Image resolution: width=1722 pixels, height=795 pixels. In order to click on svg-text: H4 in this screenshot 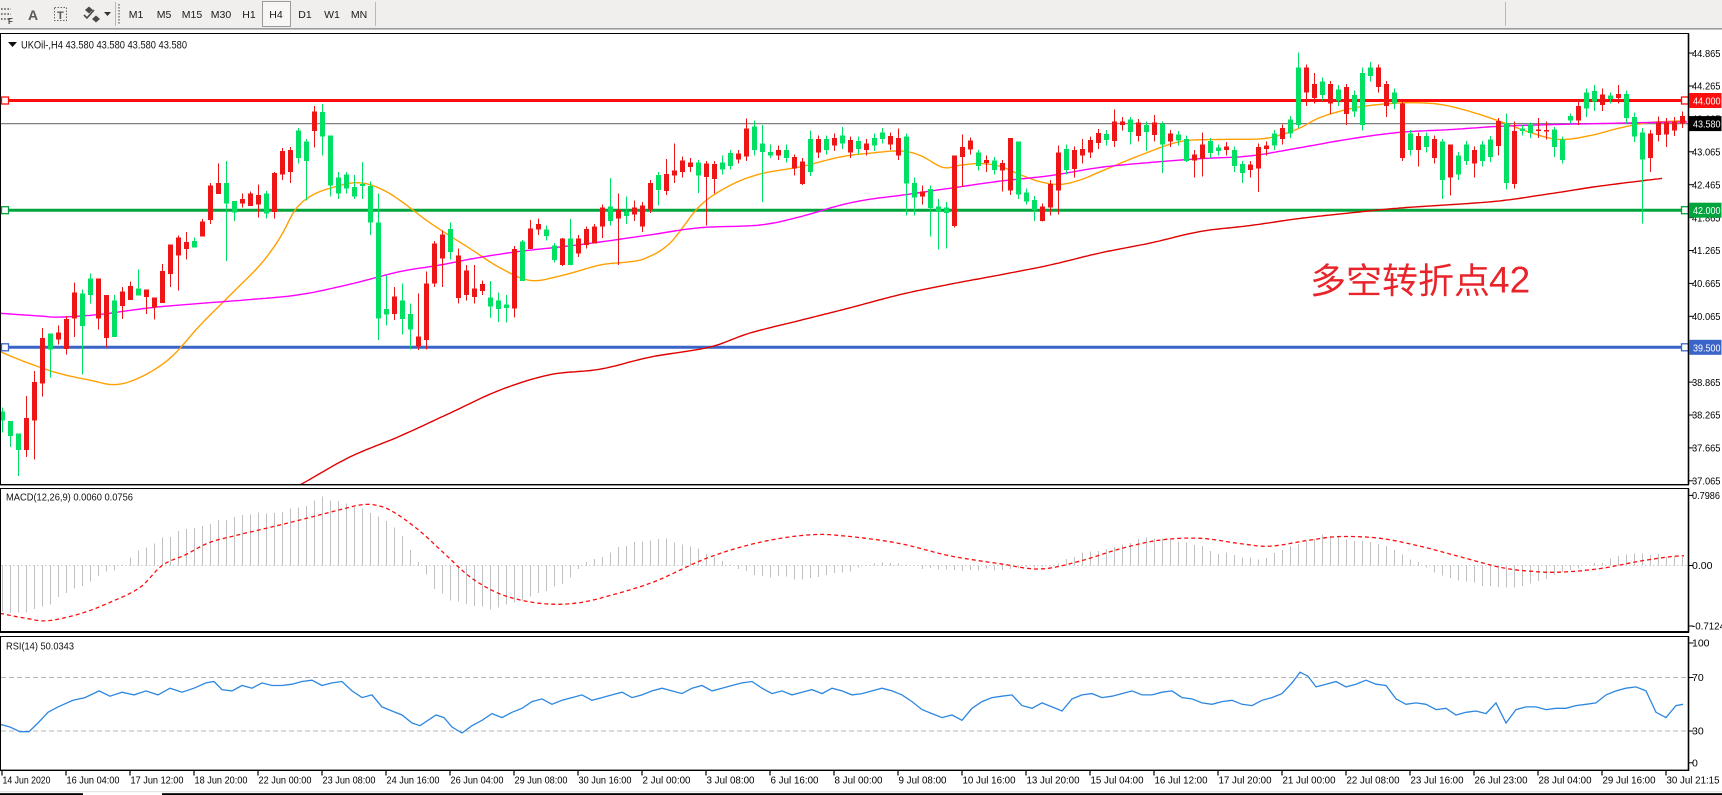, I will do `click(276, 15)`.